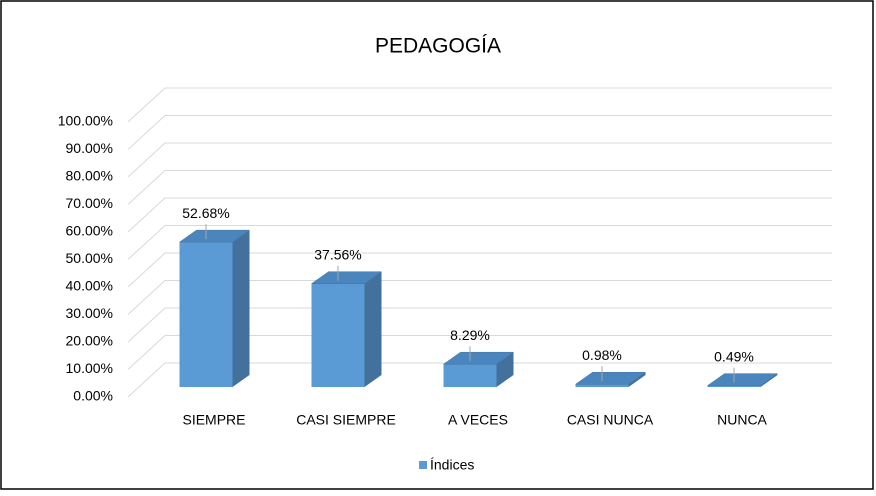 The width and height of the screenshot is (876, 496). Describe the element at coordinates (89, 258) in the screenshot. I see `y-tick-label: 50.00%` at that location.